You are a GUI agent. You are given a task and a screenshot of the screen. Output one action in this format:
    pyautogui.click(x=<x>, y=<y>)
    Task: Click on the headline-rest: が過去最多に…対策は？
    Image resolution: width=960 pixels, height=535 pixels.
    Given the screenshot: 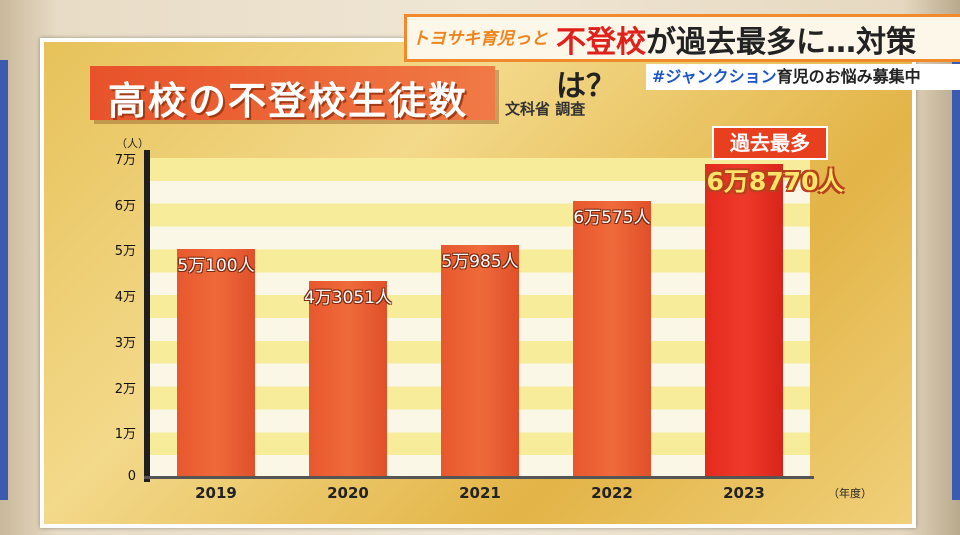 What is the action you would take?
    pyautogui.click(x=736, y=64)
    